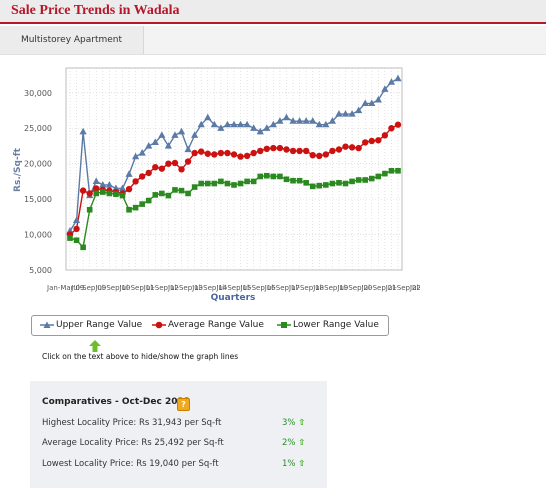  I want to click on y-tick-label: 20,000, so click(38, 164).